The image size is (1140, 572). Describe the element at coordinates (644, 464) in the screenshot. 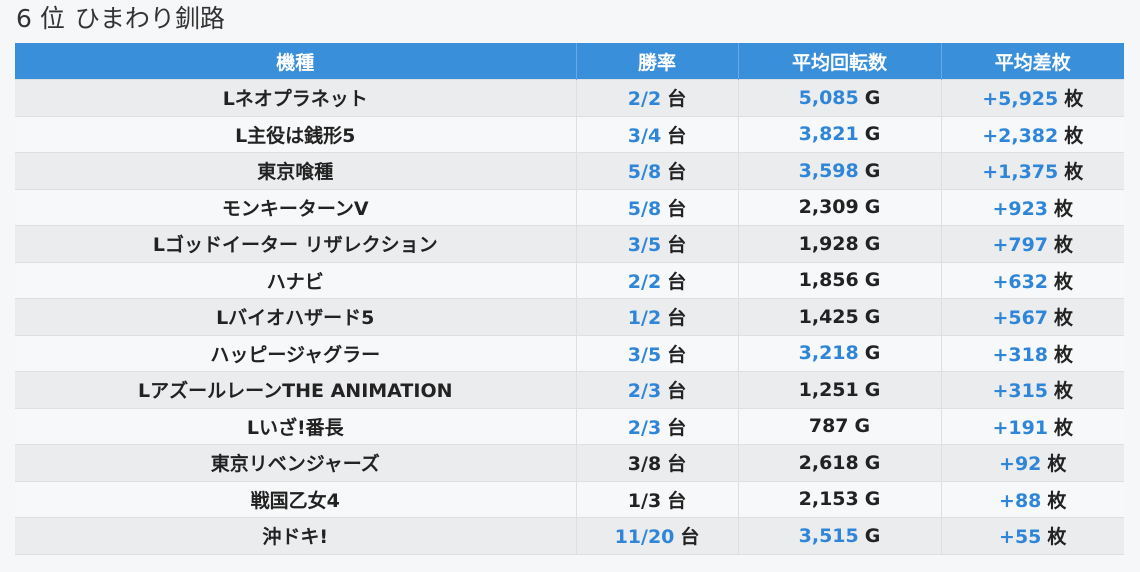

I see `win-rate-value: 3/8` at that location.